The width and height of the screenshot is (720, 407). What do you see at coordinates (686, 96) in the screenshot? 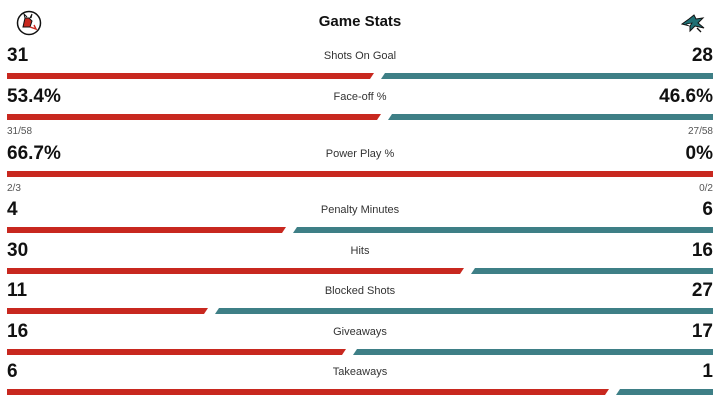
I see `away-value: 46.6%` at bounding box center [686, 96].